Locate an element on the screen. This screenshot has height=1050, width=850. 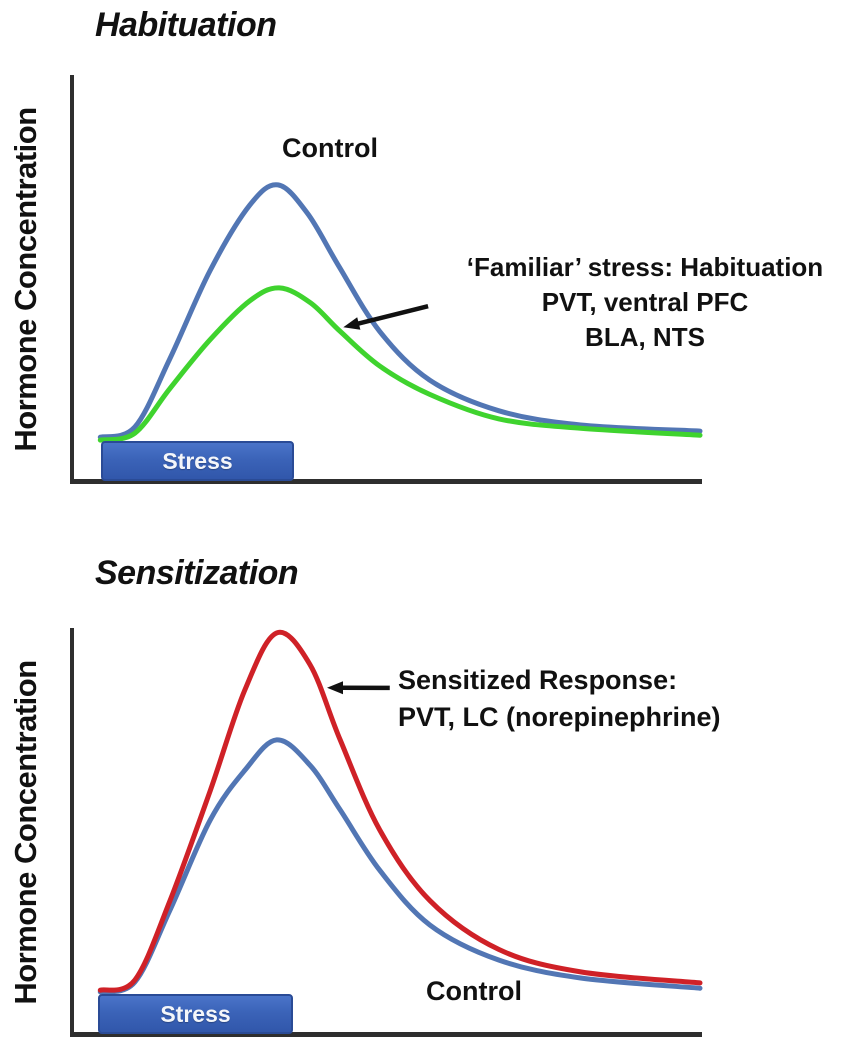
x-axis-habituation is located at coordinates (386, 481).